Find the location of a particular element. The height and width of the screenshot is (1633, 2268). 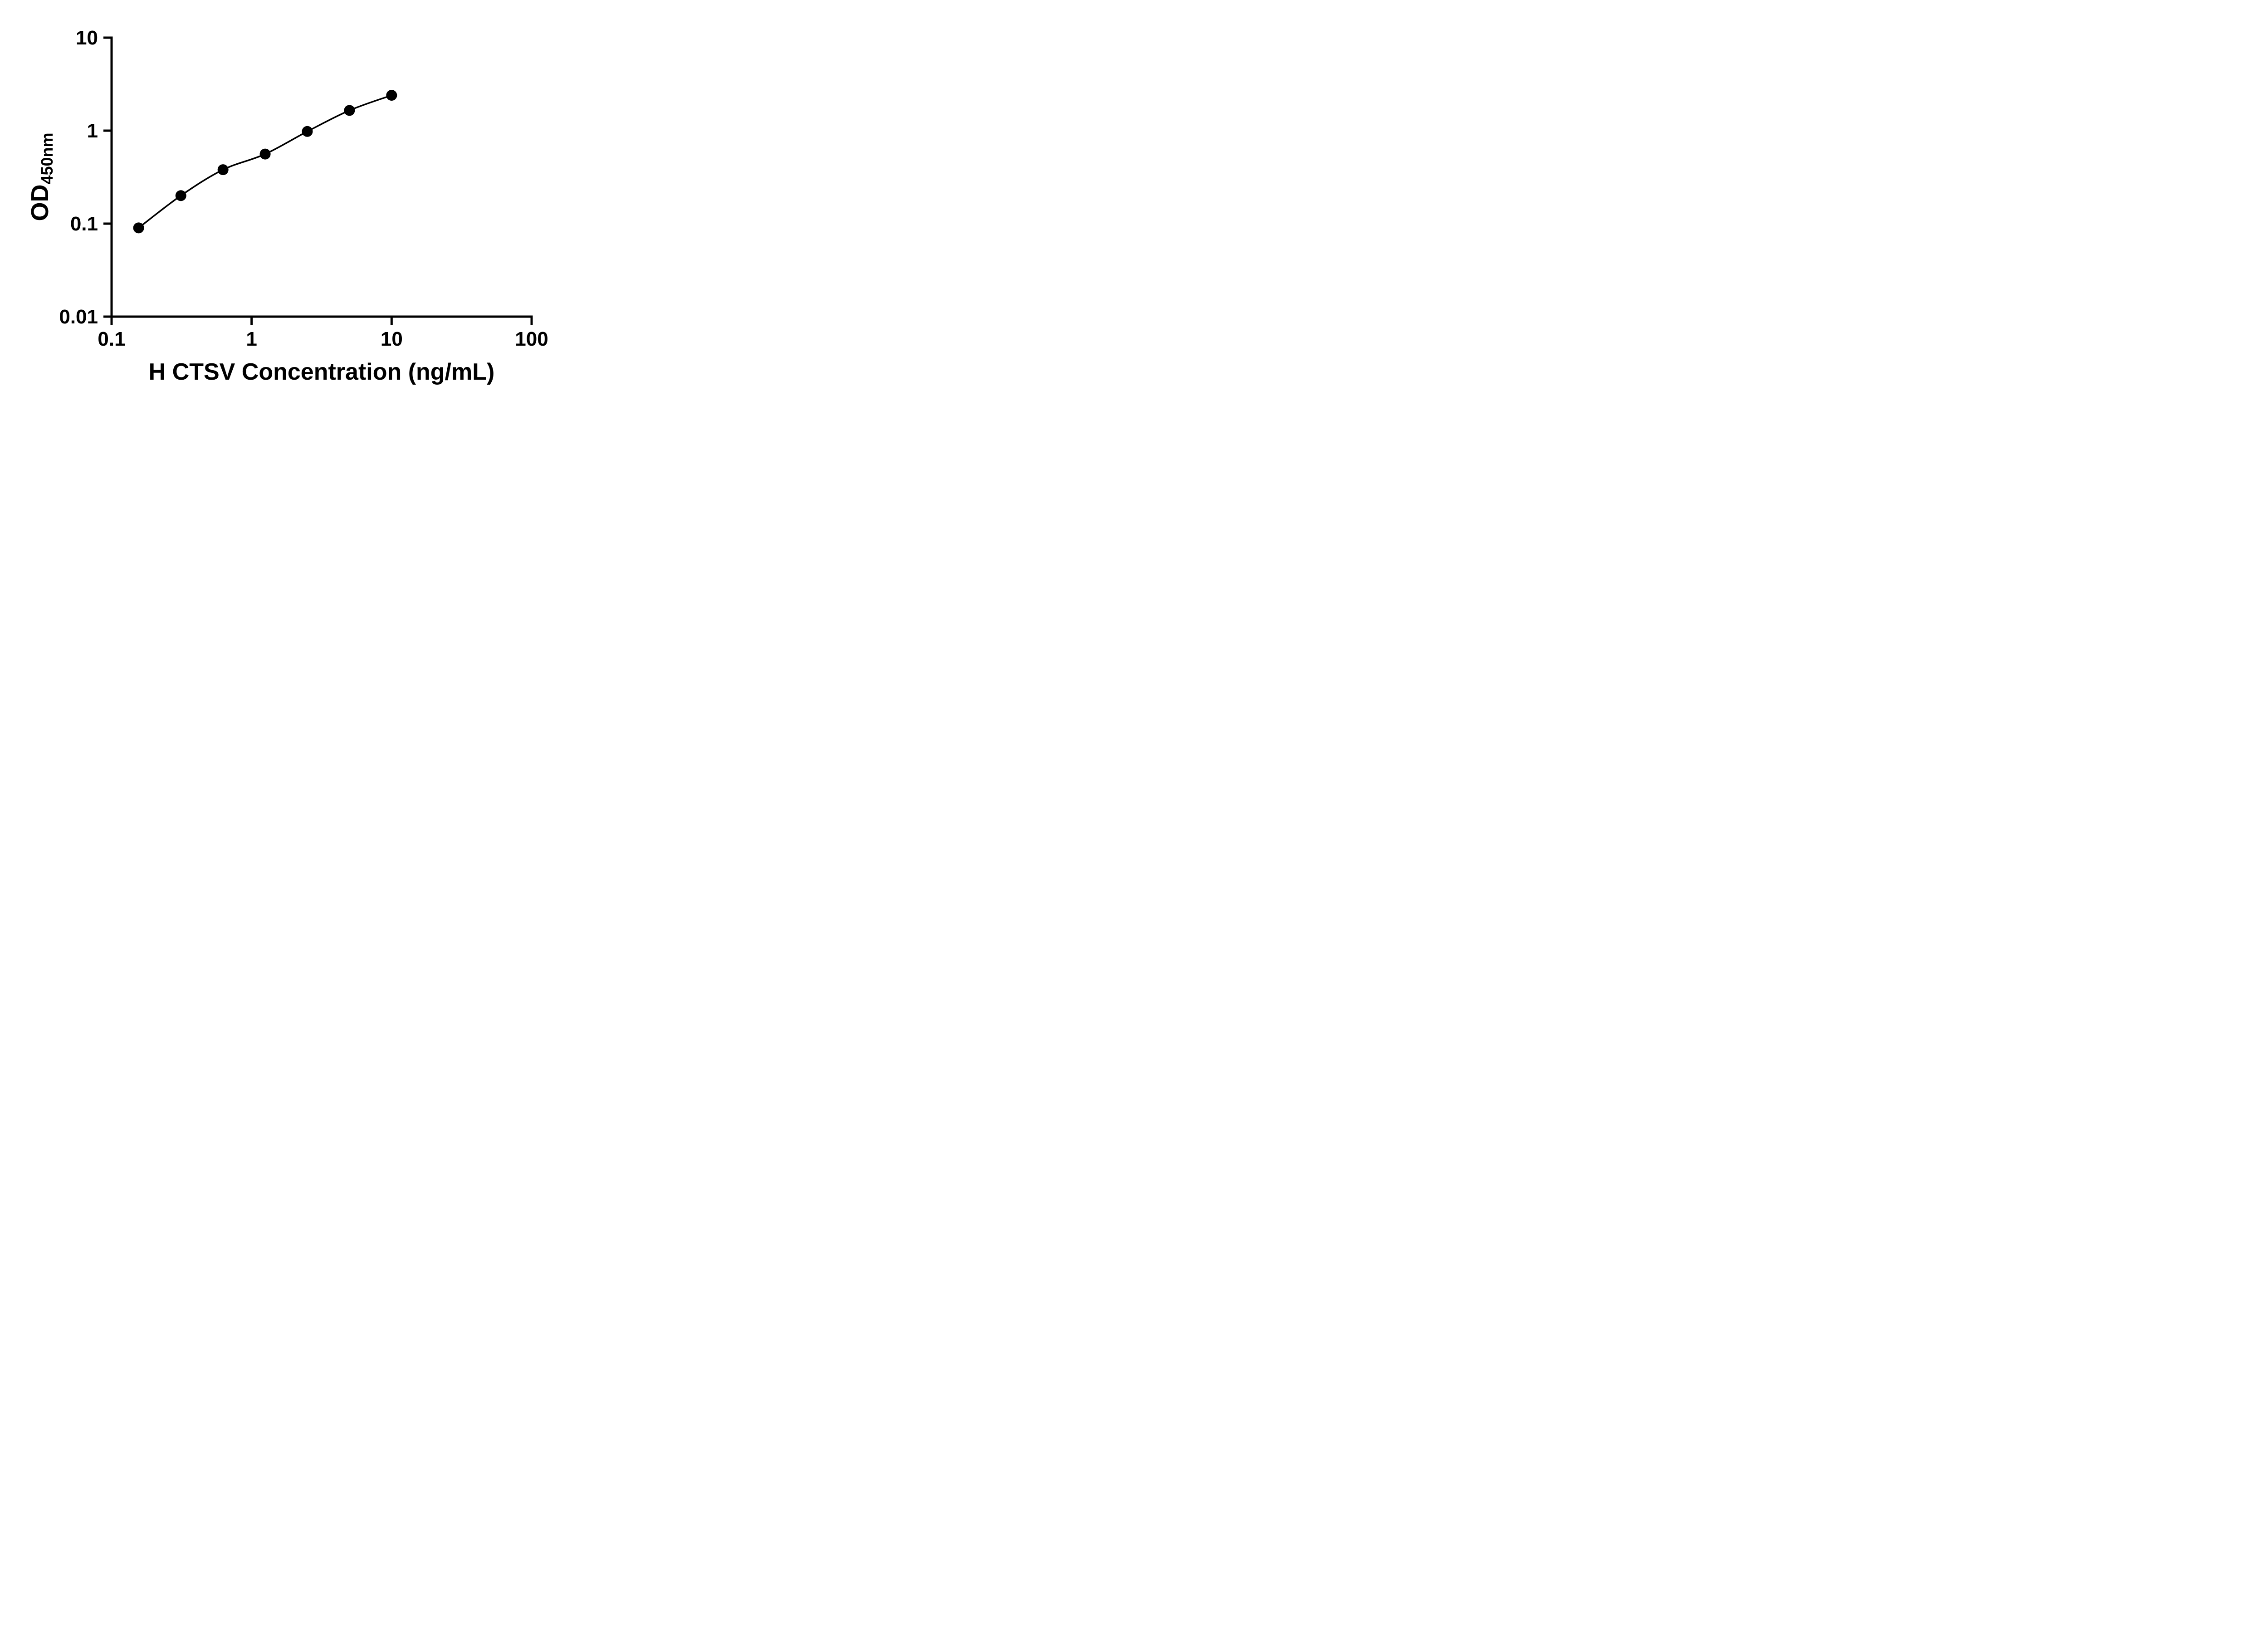

y-axis-title-subscript: 450nm is located at coordinates (47, 158).